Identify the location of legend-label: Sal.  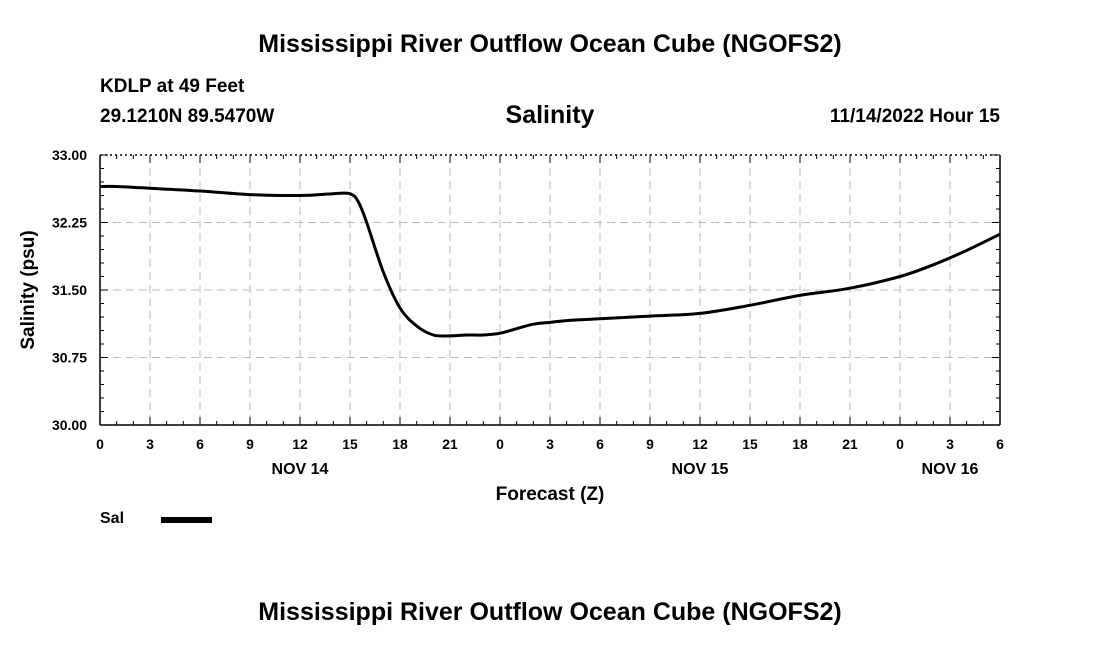
(112, 518).